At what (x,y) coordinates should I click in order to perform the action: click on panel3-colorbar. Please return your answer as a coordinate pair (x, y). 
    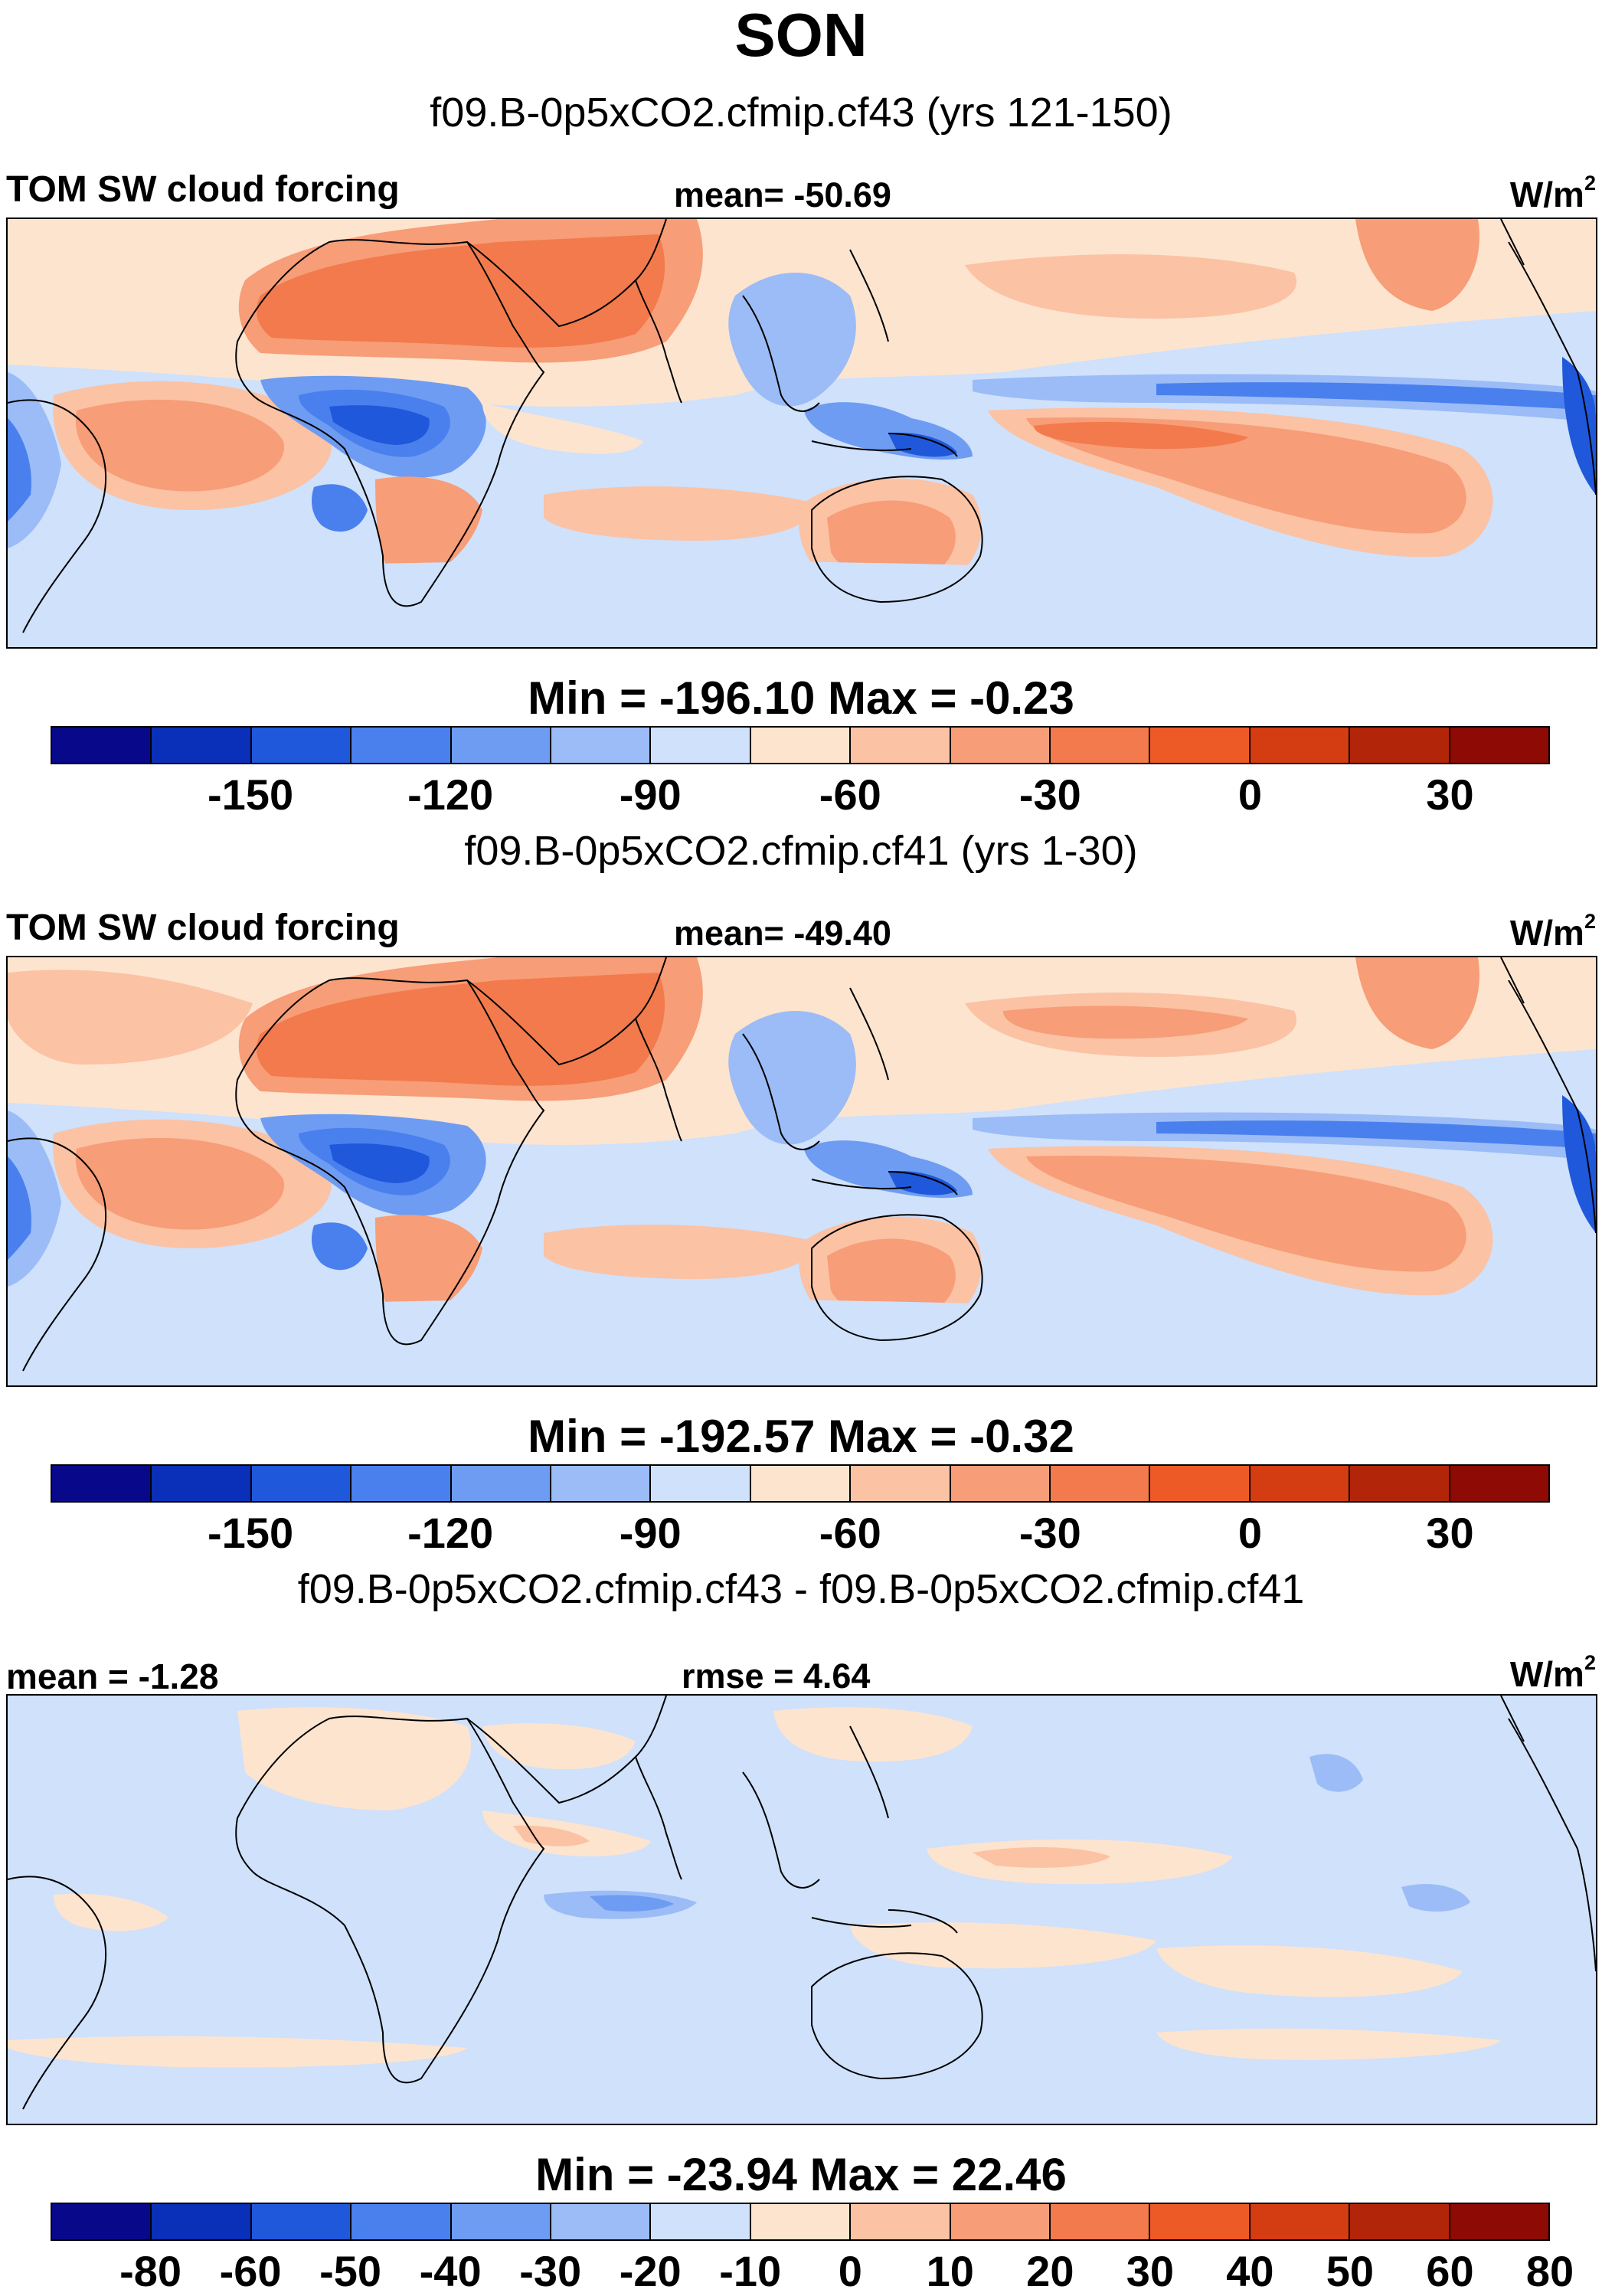
    Looking at the image, I should click on (800, 2222).